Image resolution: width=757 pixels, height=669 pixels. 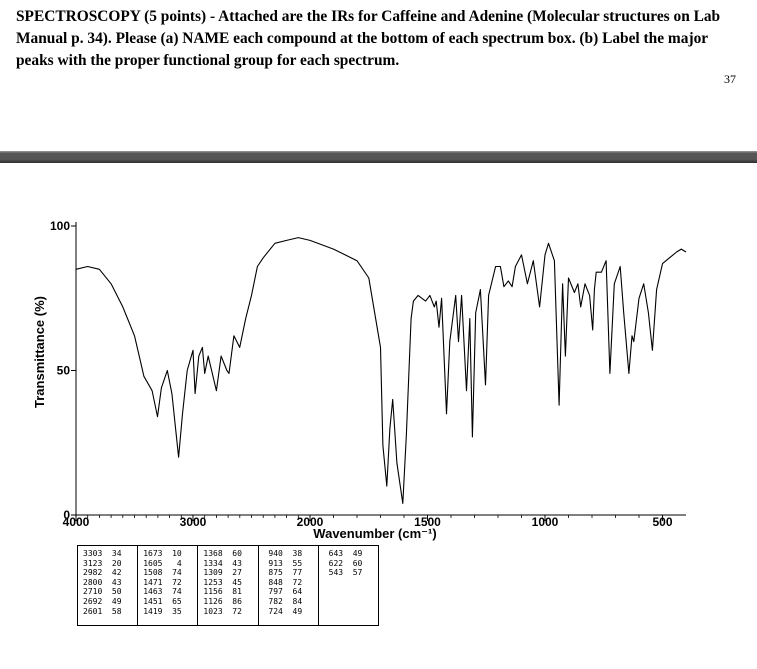 What do you see at coordinates (427, 522) in the screenshot?
I see `x-tick-label: 1500` at bounding box center [427, 522].